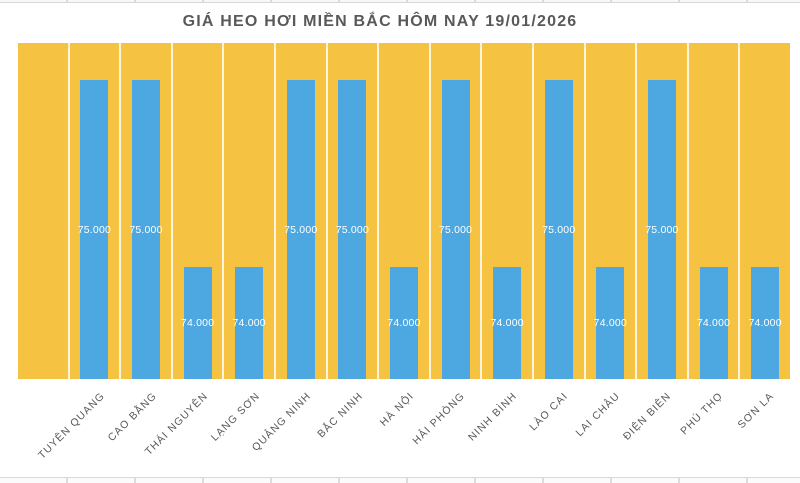  Describe the element at coordinates (43, 211) in the screenshot. I see `plot-column-empty` at that location.